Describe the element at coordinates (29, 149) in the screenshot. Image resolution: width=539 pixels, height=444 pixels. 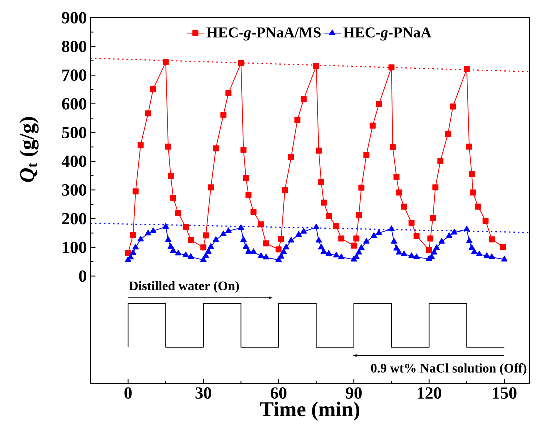
I see `y-axis-title: Q$_{t}$ (g/g)` at that location.